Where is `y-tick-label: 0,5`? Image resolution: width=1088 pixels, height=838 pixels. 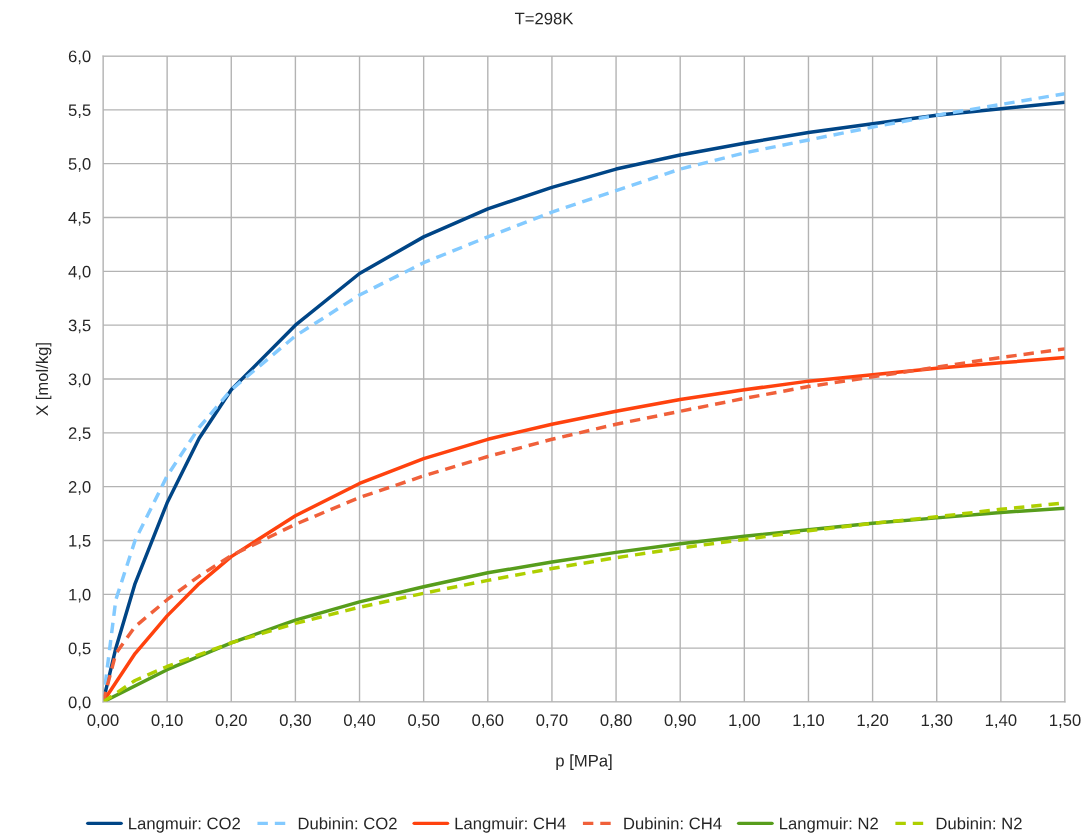
y-tick-label: 0,5 is located at coordinates (79, 649).